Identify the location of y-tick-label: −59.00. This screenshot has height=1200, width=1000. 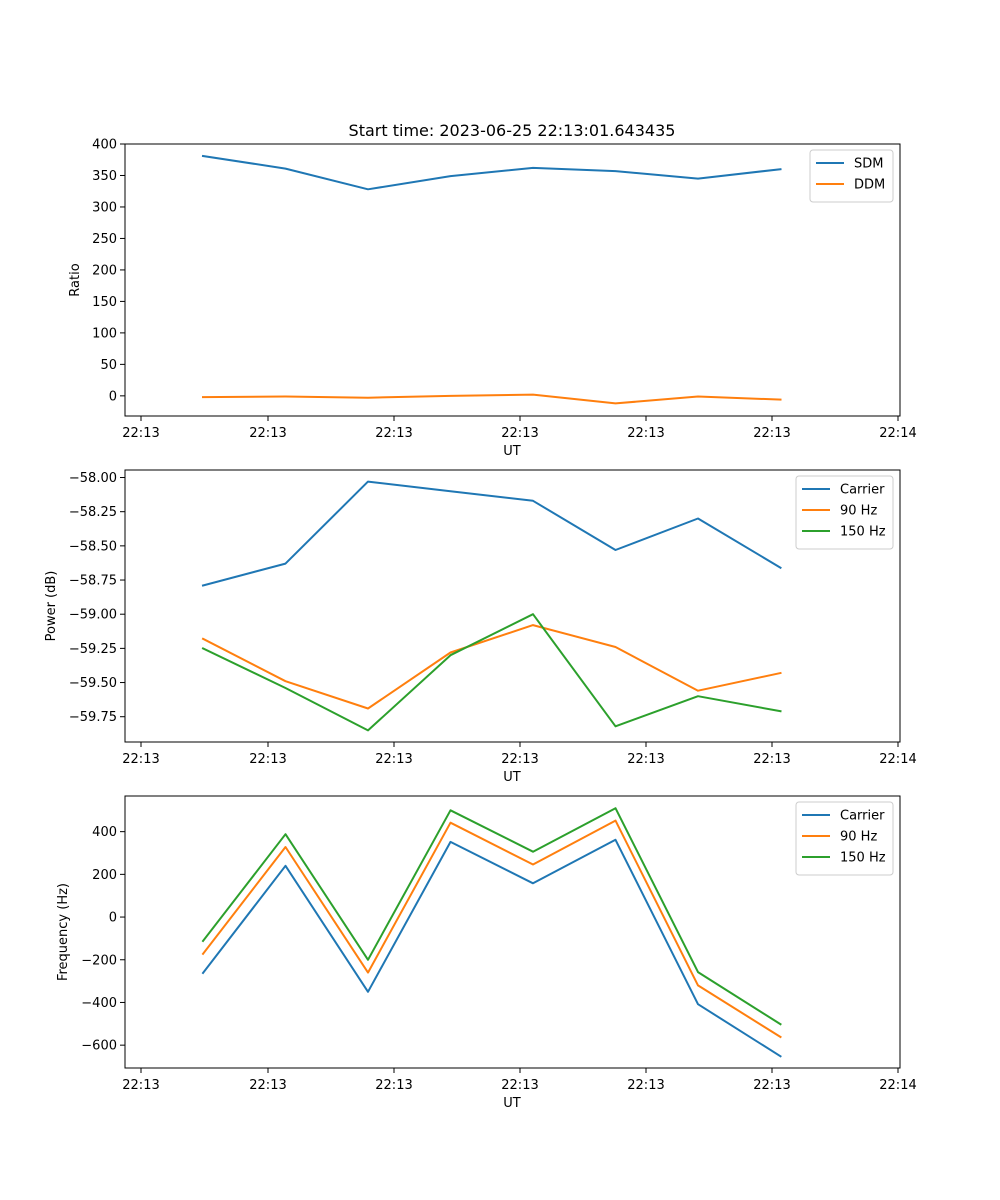
(93, 615).